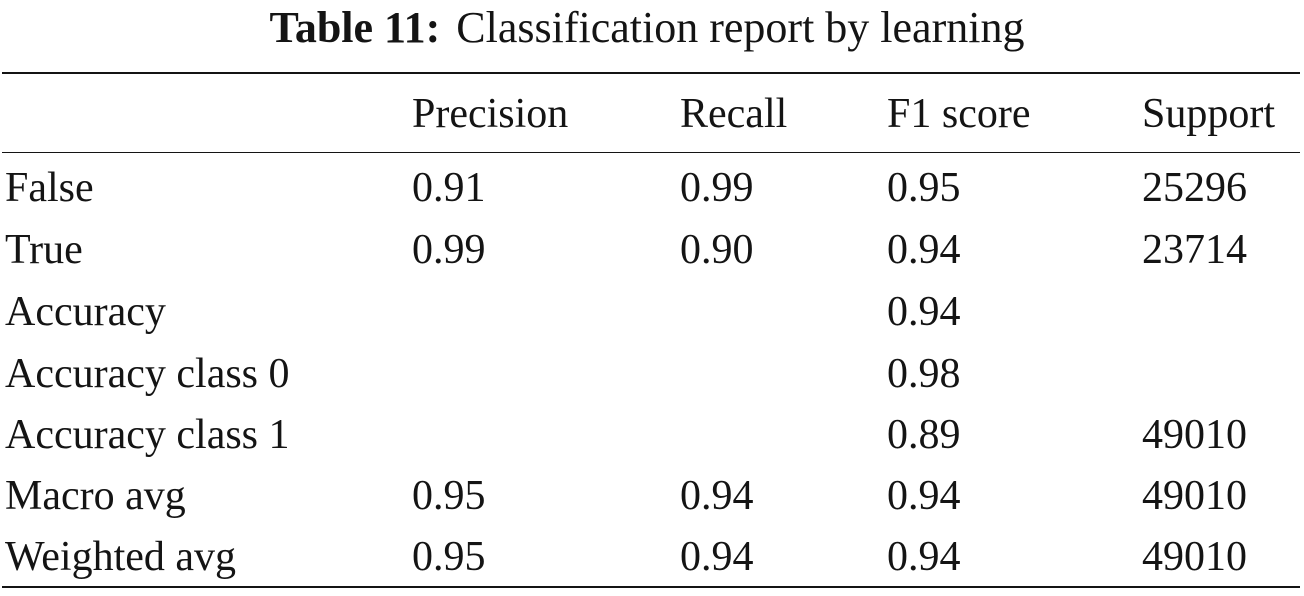  What do you see at coordinates (449, 188) in the screenshot?
I see `precision-cell: 0.91` at bounding box center [449, 188].